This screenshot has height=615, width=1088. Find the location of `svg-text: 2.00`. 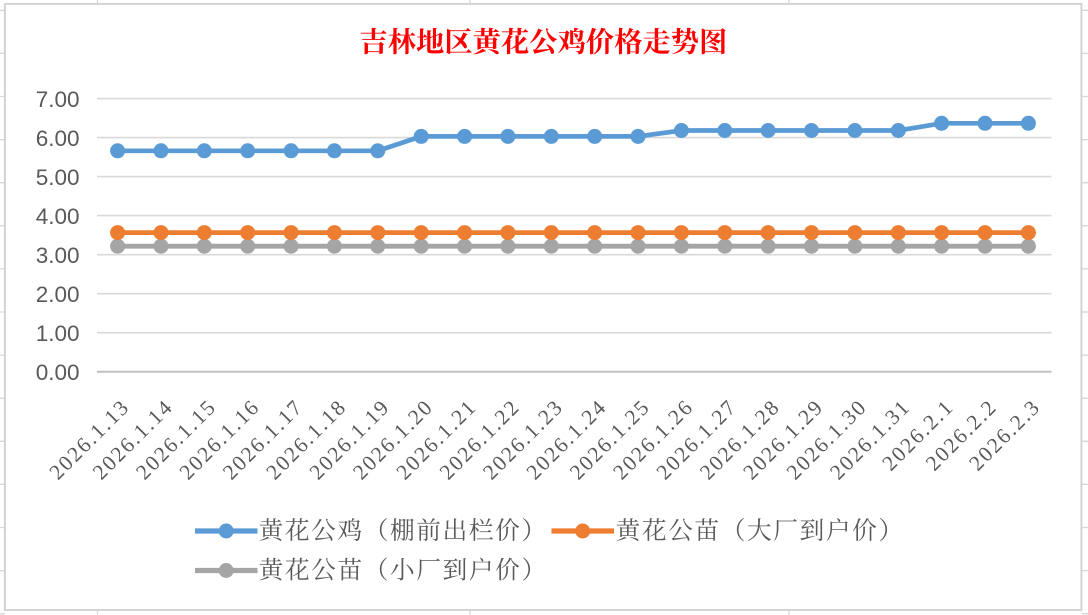

svg-text: 2.00 is located at coordinates (58, 294).